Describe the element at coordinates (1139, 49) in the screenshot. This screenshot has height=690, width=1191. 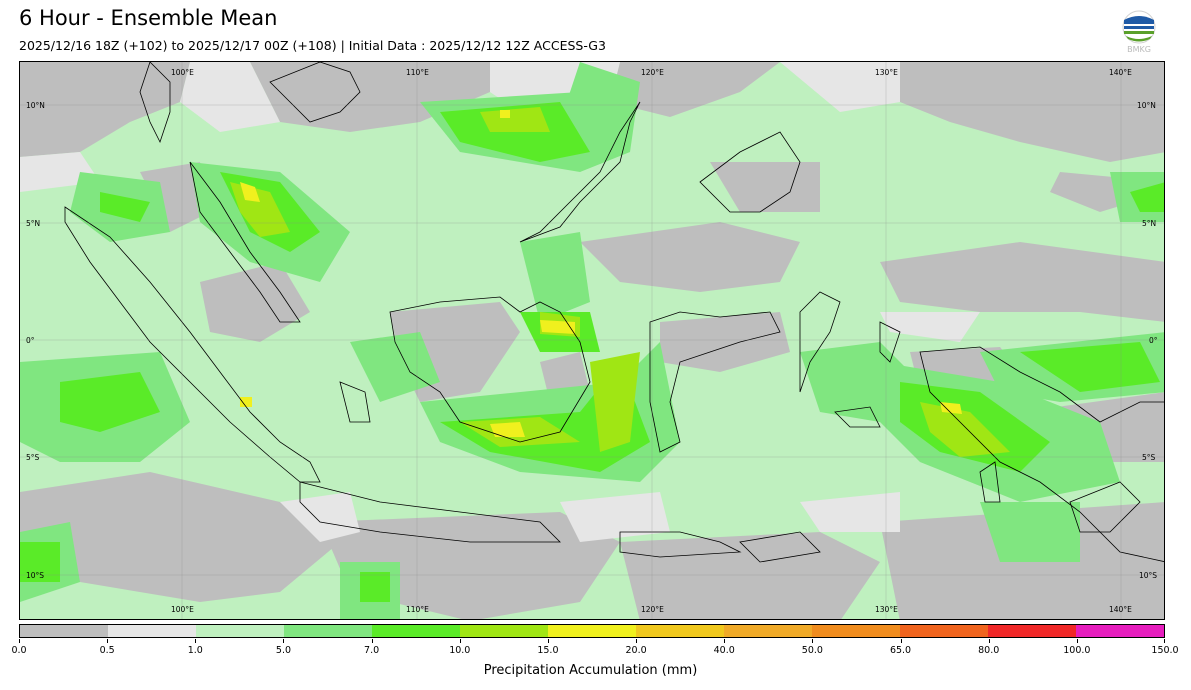
I see `svg-text: BMKG` at that location.